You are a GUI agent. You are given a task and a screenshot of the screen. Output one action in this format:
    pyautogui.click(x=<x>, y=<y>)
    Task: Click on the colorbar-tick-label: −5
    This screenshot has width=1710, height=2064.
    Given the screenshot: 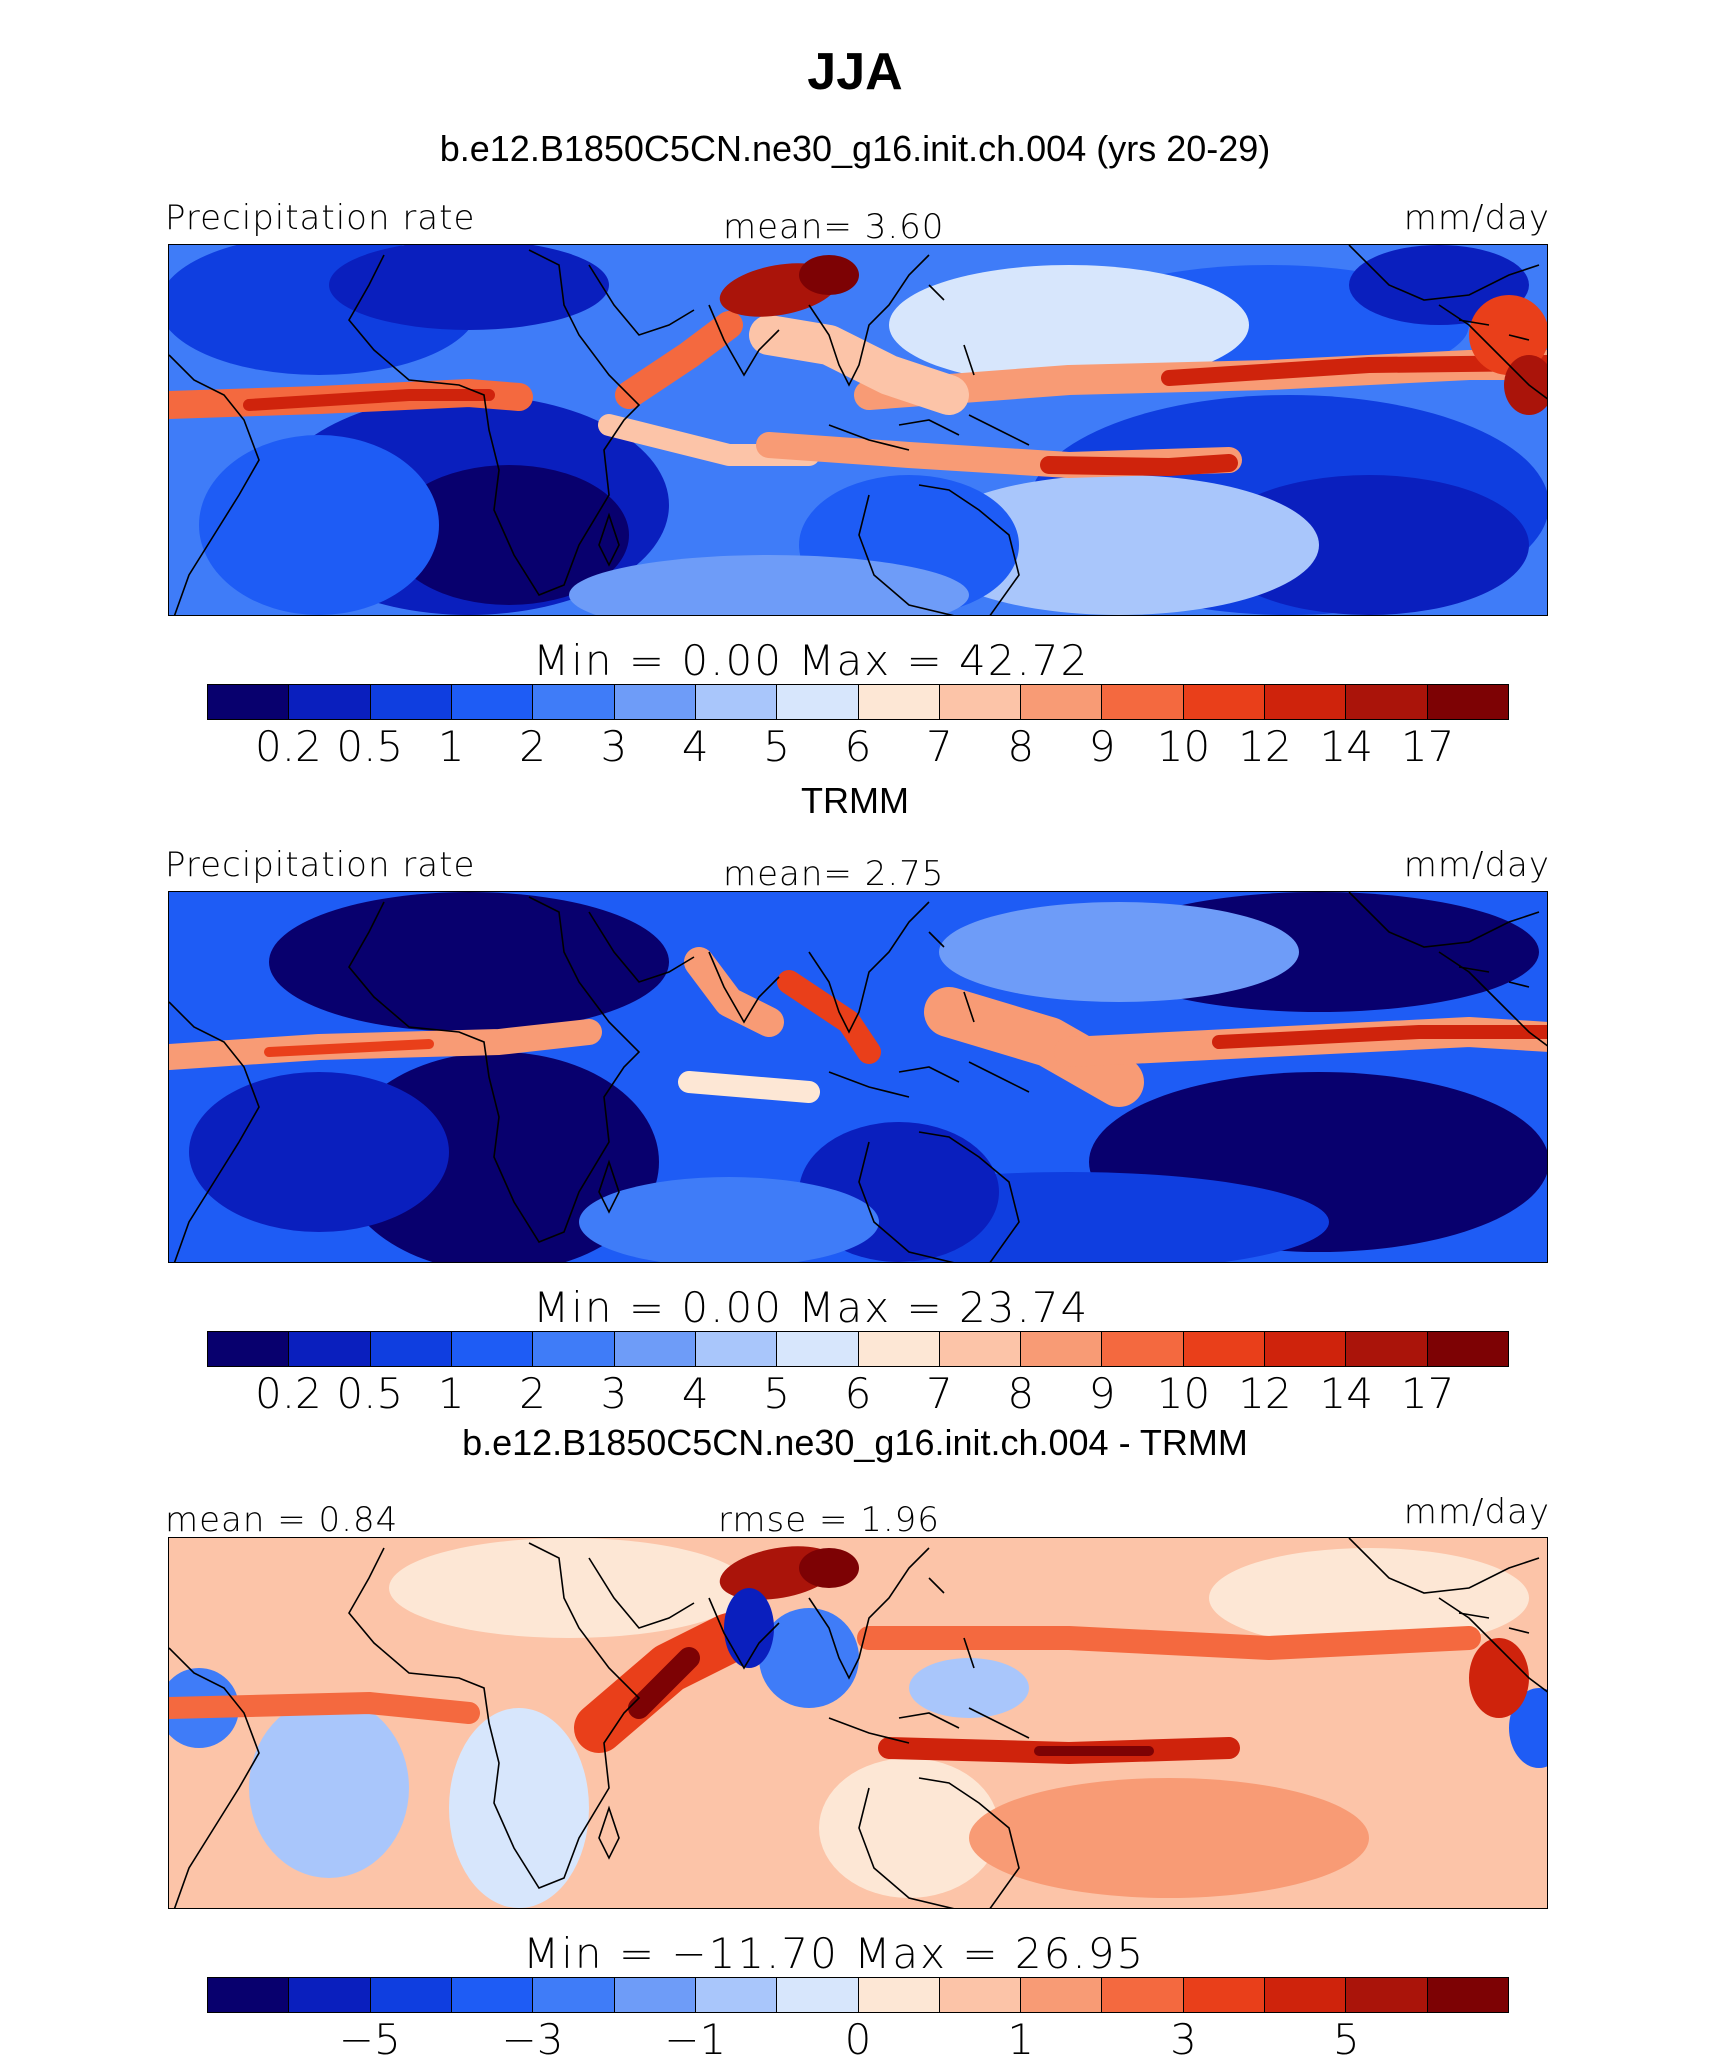 What is the action you would take?
    pyautogui.click(x=369, y=2039)
    